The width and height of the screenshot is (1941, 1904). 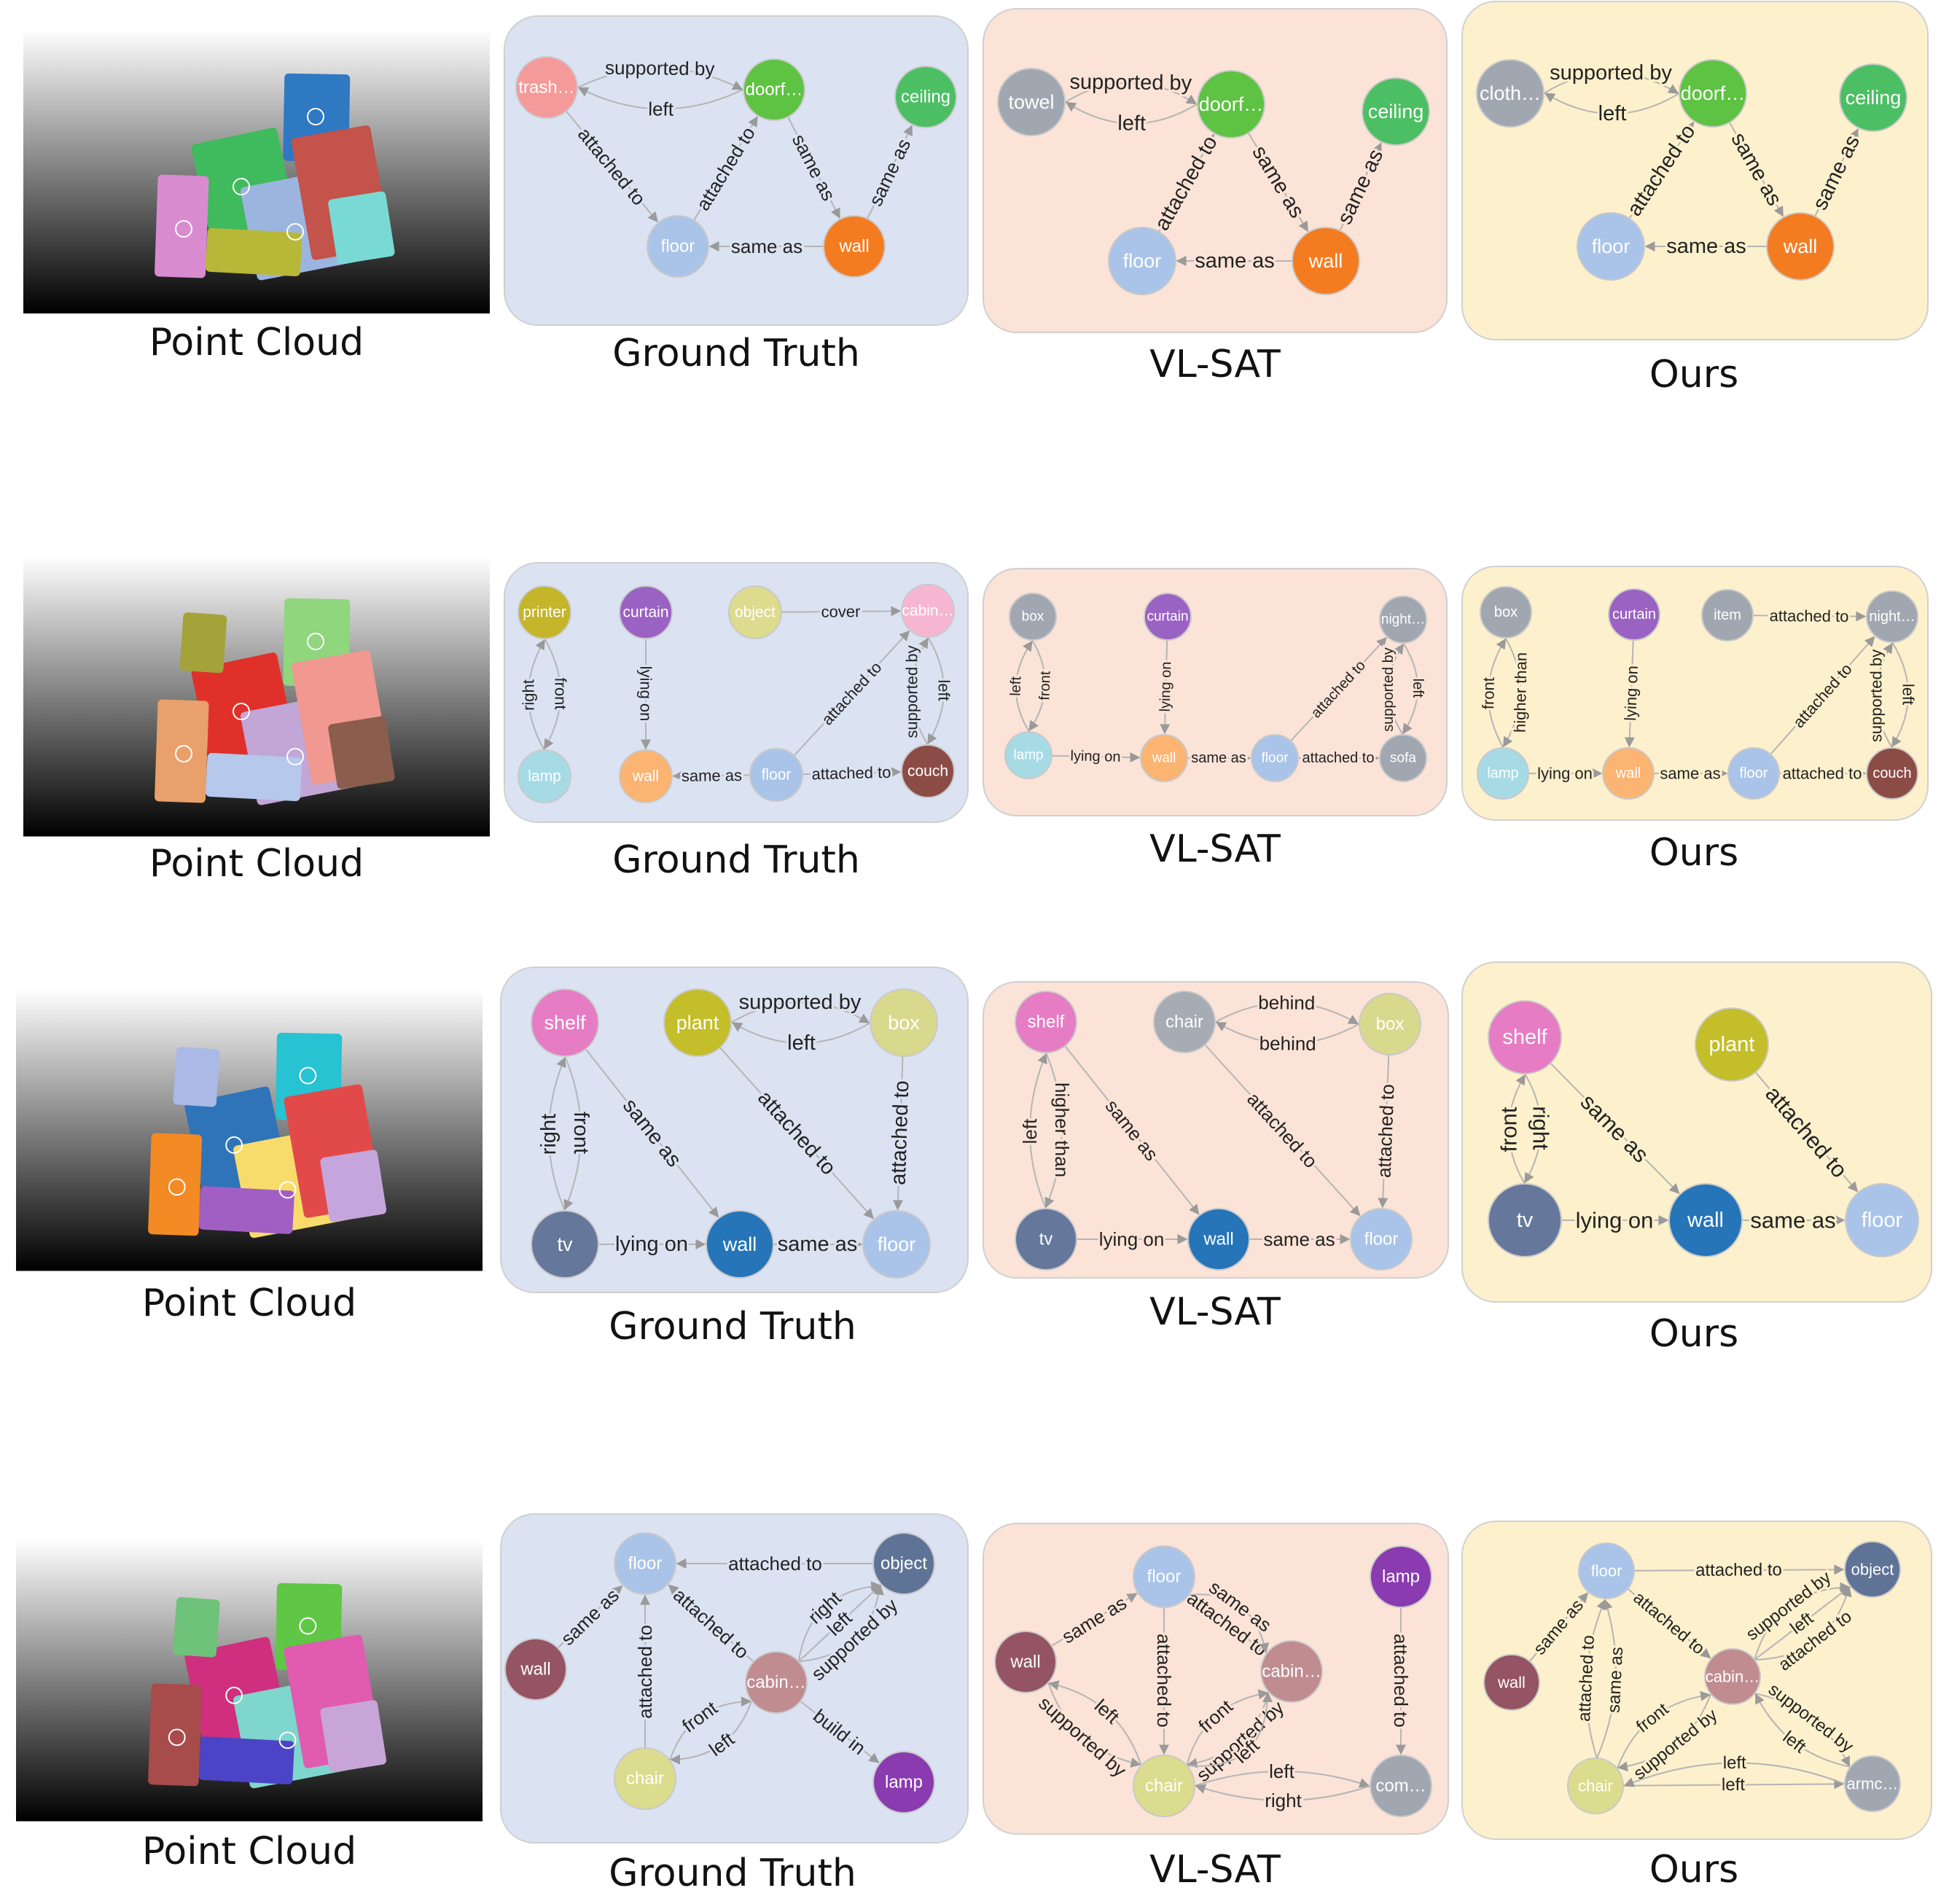 What do you see at coordinates (549, 1134) in the screenshot?
I see `edge-label: right` at bounding box center [549, 1134].